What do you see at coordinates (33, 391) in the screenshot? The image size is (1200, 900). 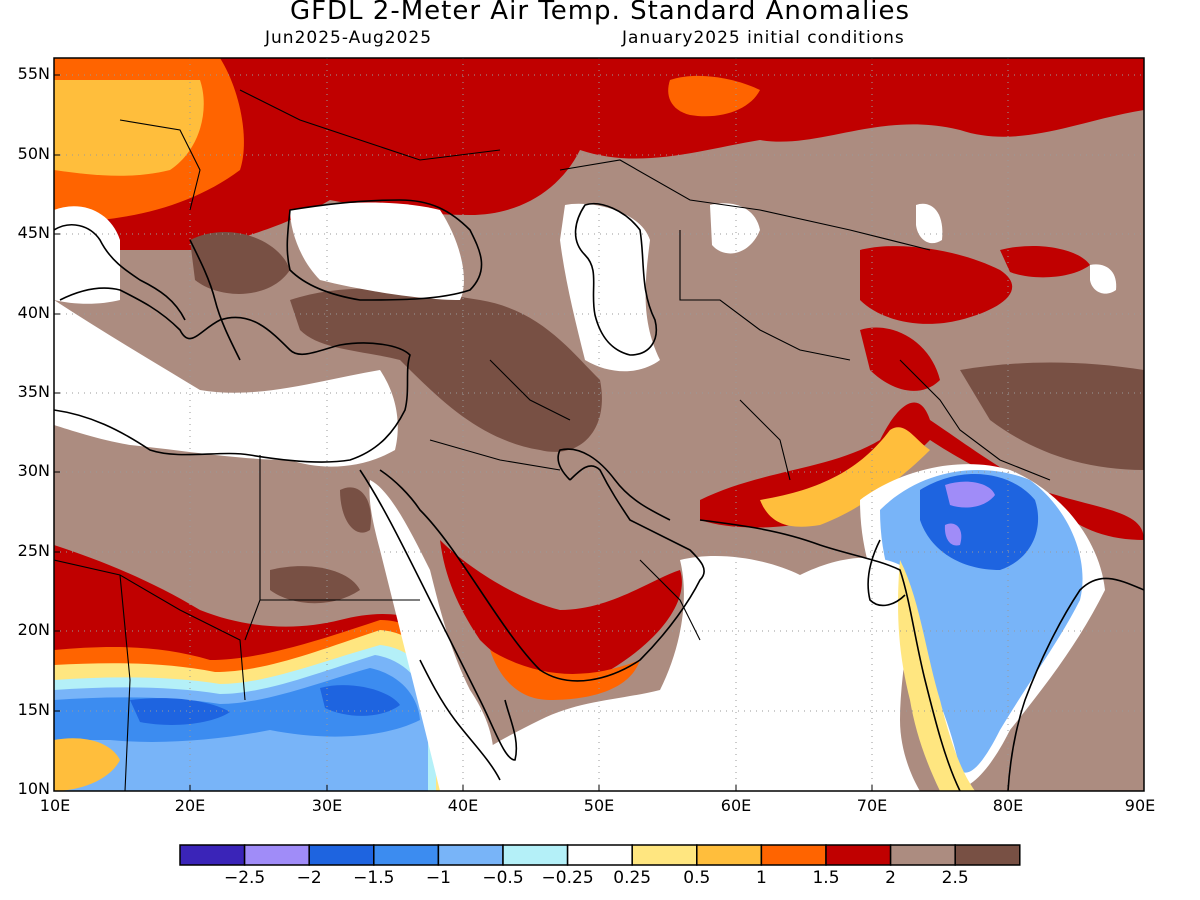 I see `lat-label-35n: 35N` at bounding box center [33, 391].